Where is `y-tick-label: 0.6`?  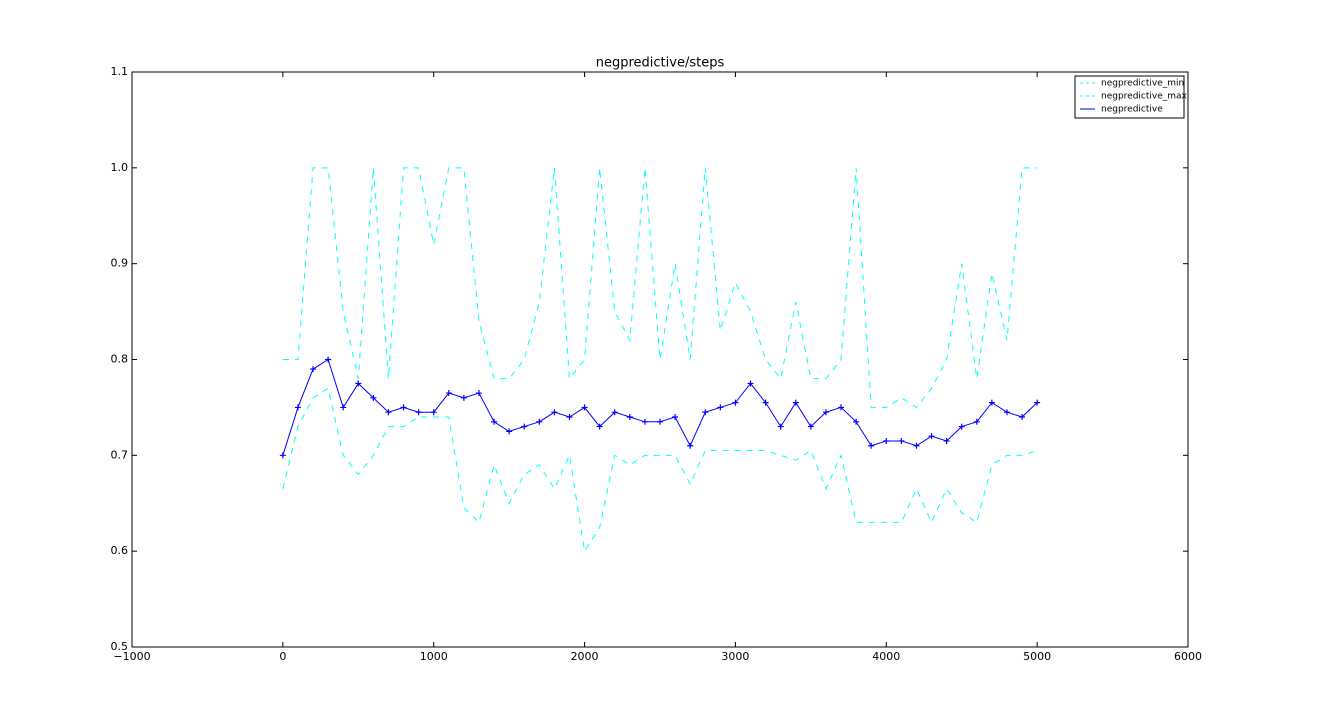
y-tick-label: 0.6 is located at coordinates (120, 550).